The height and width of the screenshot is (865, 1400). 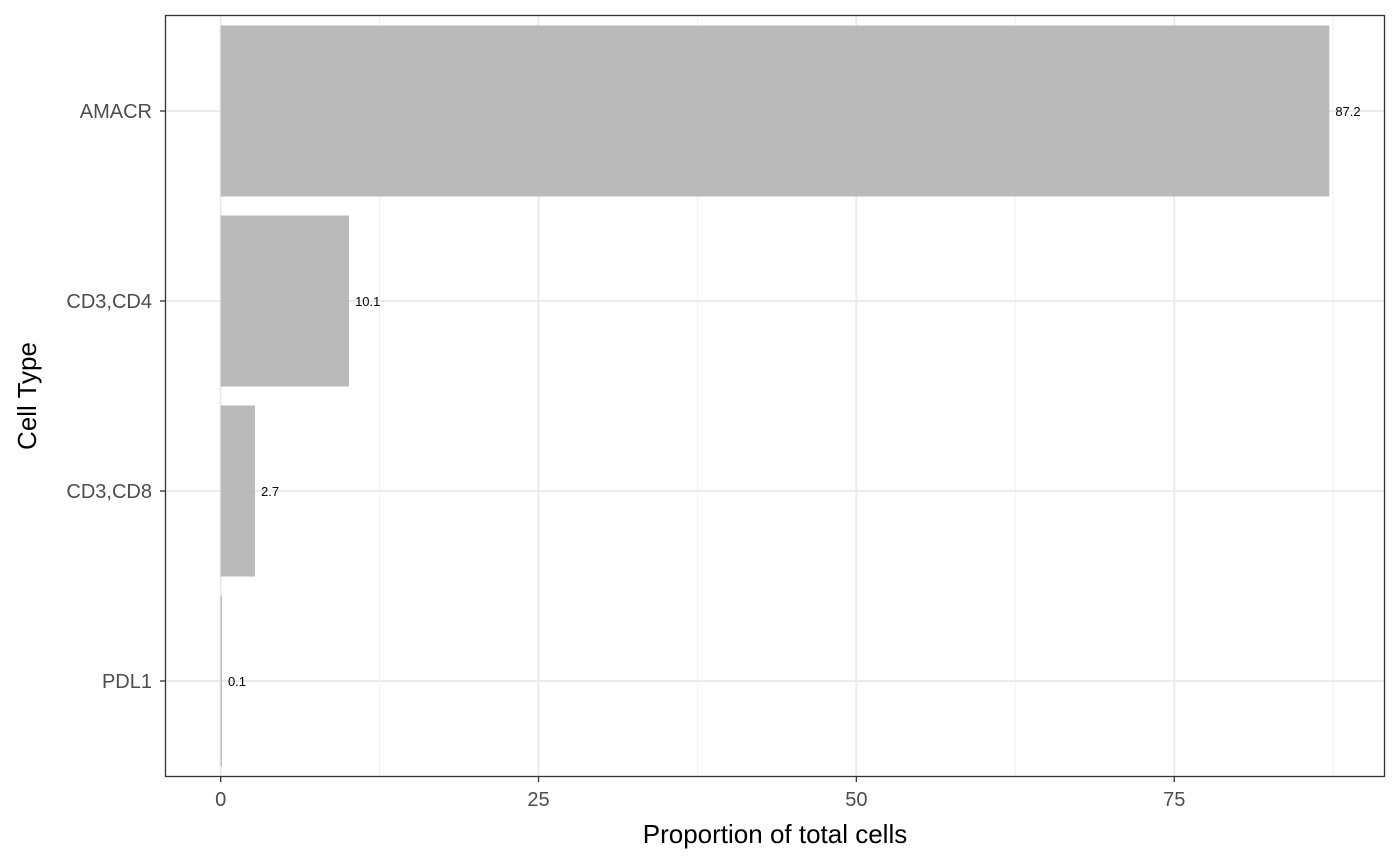 I want to click on x-tick-label: 25, so click(x=538, y=800).